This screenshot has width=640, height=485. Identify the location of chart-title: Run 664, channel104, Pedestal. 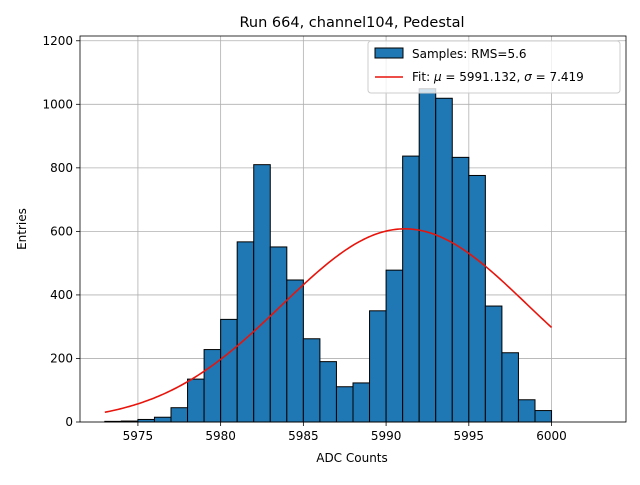
(351, 23).